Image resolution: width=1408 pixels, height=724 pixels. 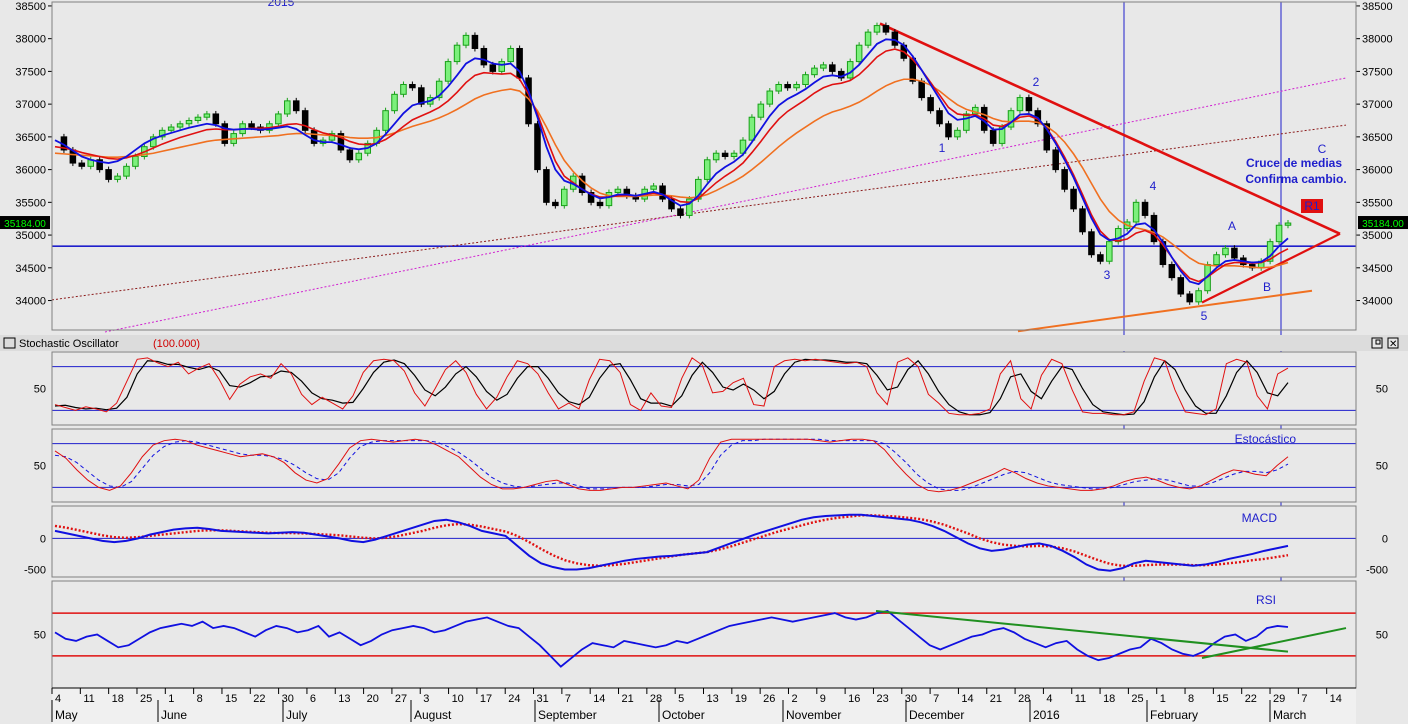 I want to click on stochastic-fast-panel, so click(x=704, y=388).